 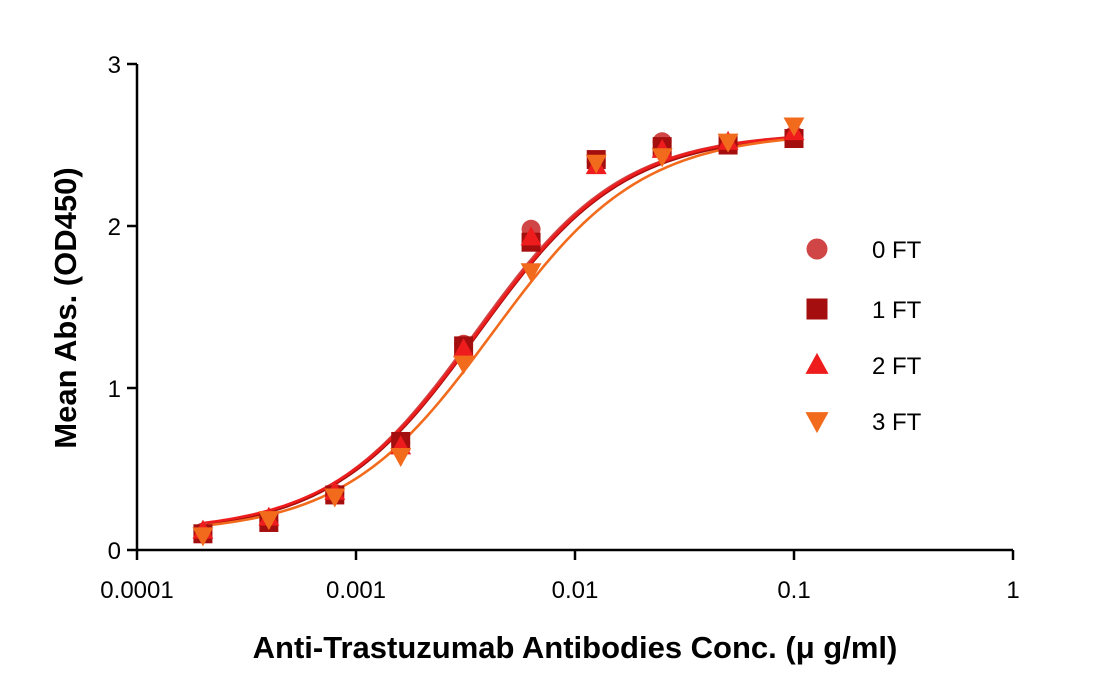 I want to click on y-axis-title: Mean Abs. (OD450), so click(x=65, y=307).